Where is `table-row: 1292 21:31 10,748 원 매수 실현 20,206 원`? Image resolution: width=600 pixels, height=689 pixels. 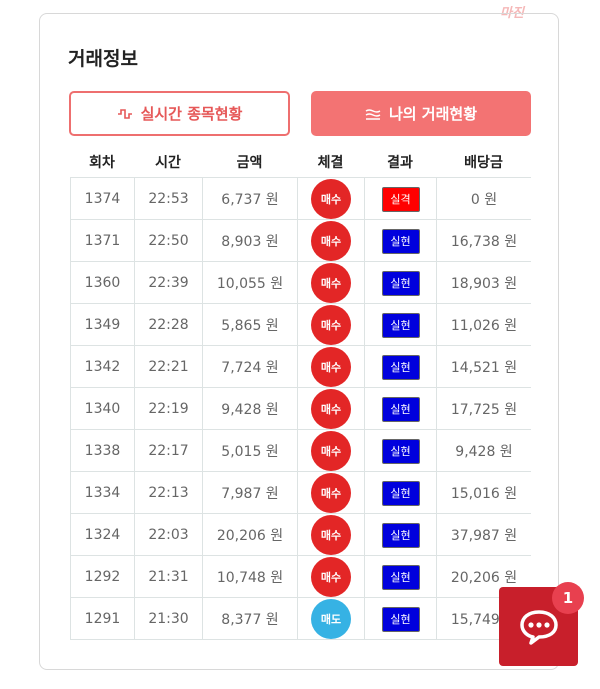 table-row: 1292 21:31 10,748 원 매수 실현 20,206 원 is located at coordinates (300, 577).